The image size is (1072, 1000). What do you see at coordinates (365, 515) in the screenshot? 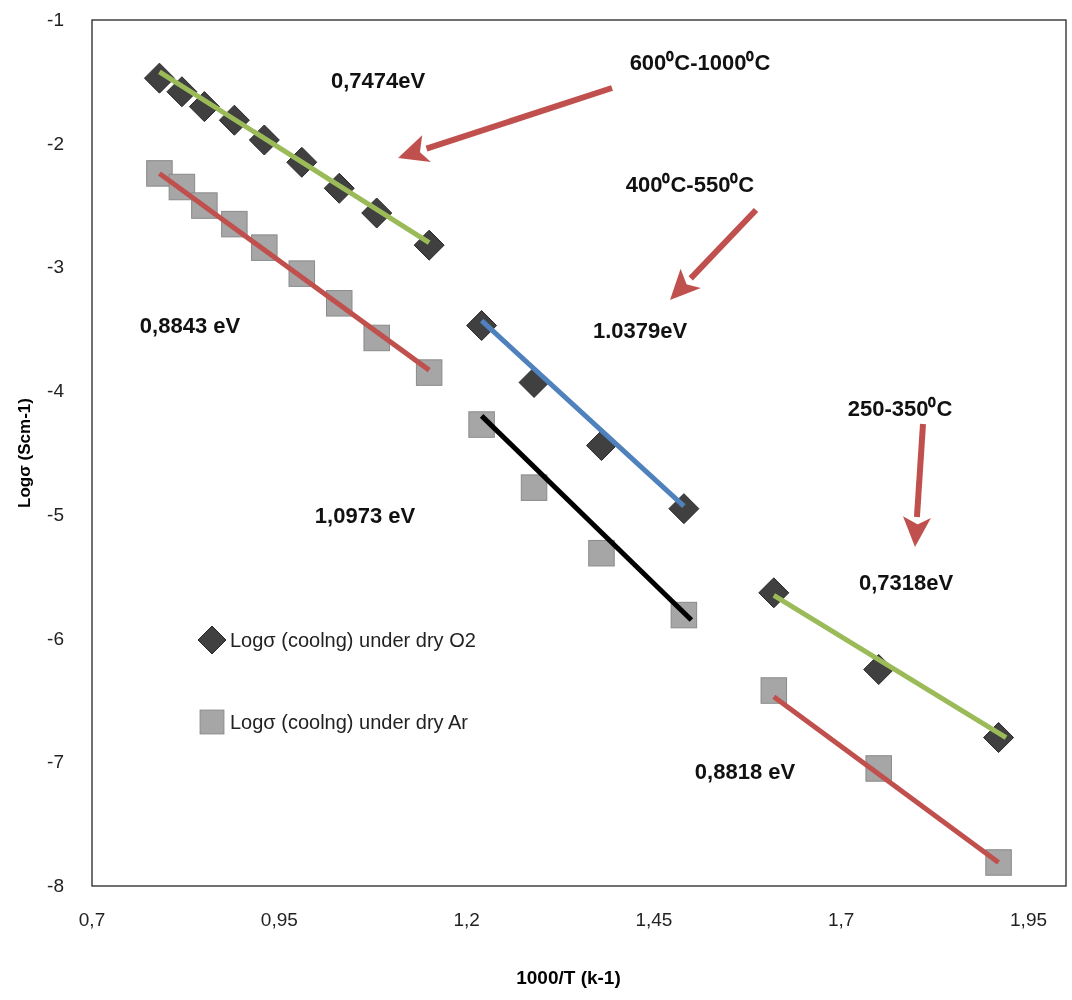
I see `annotation: 1,0973 eV` at bounding box center [365, 515].